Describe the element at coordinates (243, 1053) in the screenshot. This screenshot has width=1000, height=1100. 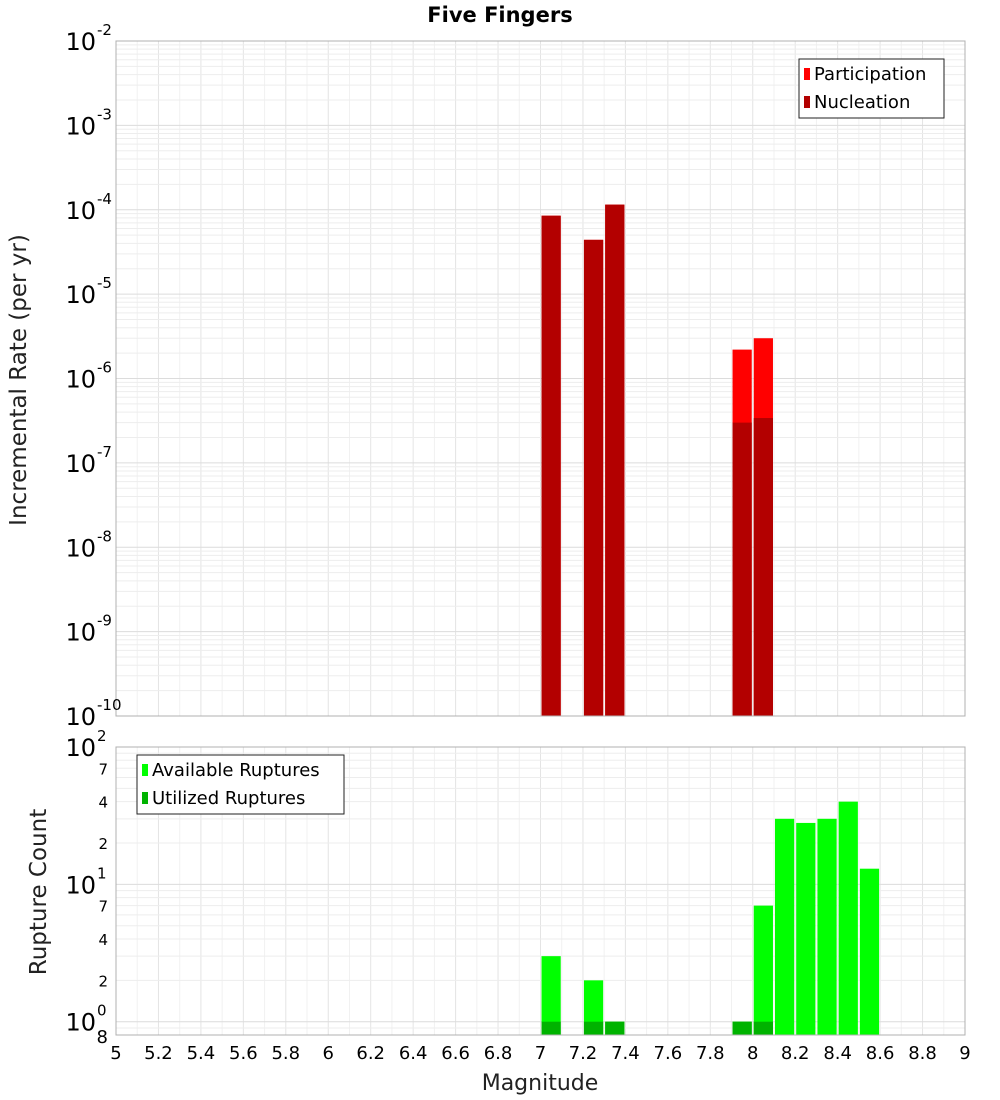
I see `x-tick-label: 5.6` at that location.